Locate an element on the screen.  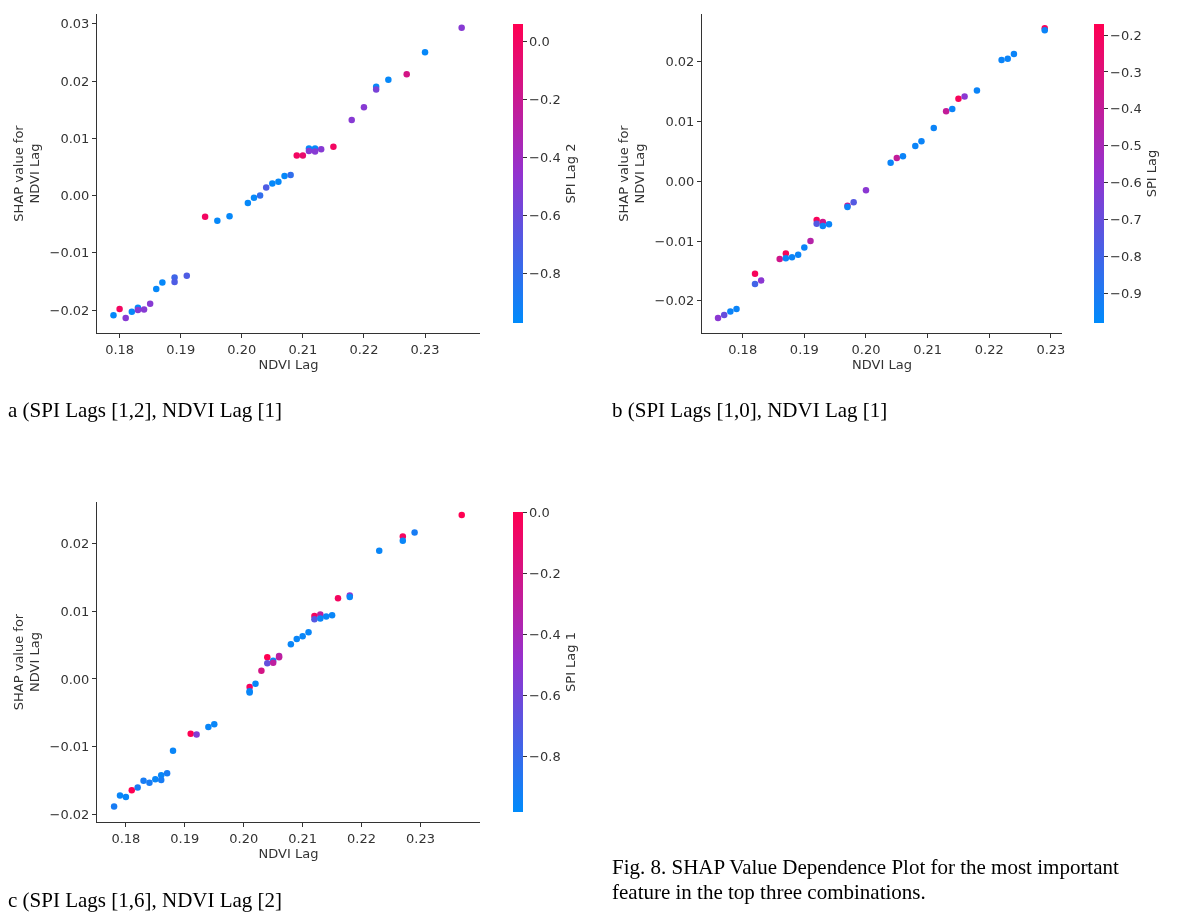
y-tick-label: 0.03 is located at coordinates (75, 24).